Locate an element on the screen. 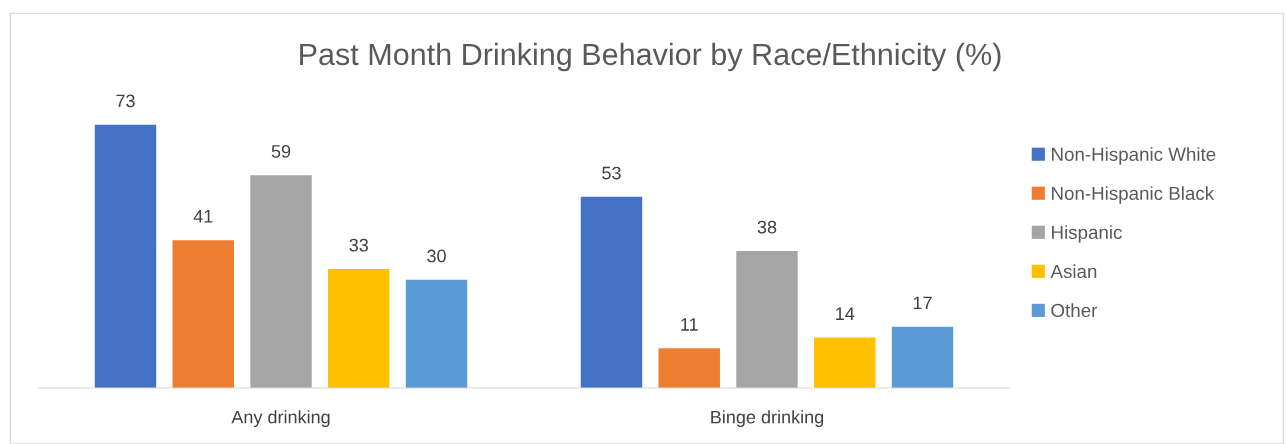 The image size is (1286, 444). legend-label: Other is located at coordinates (1074, 310).